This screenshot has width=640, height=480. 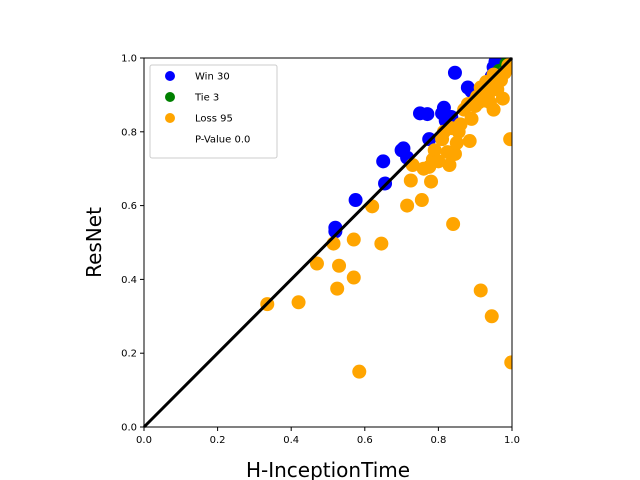 What do you see at coordinates (212, 77) in the screenshot?
I see `legend-label: Win 30` at bounding box center [212, 77].